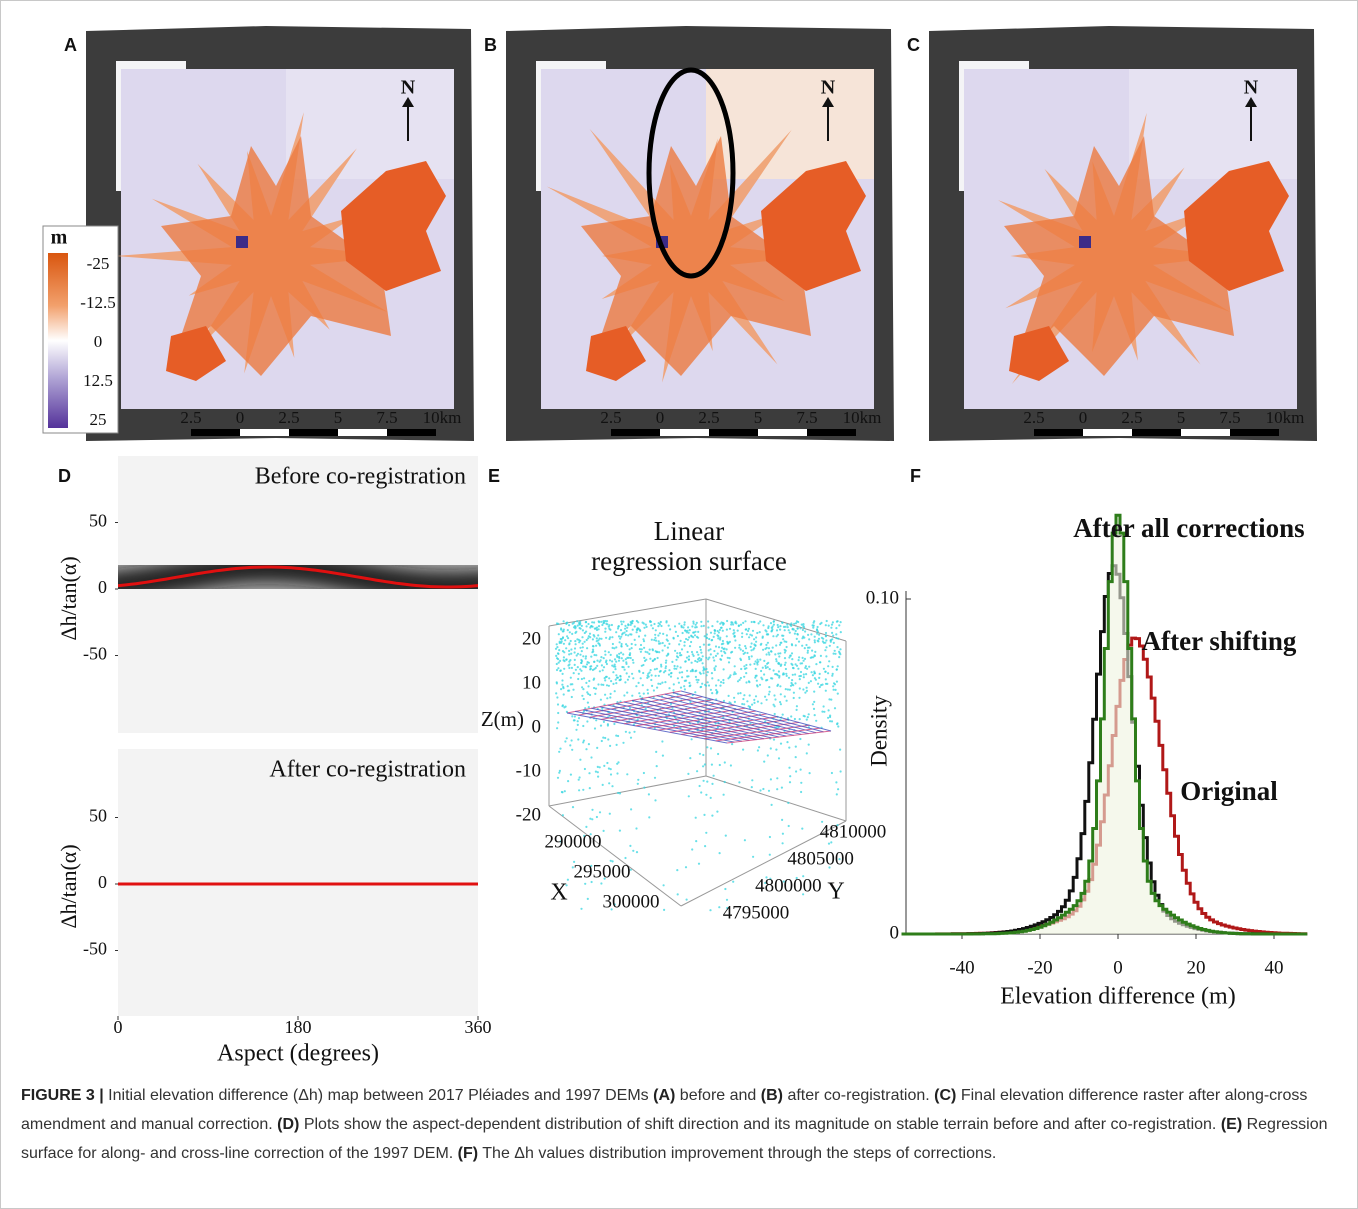 This screenshot has width=1358, height=1209. What do you see at coordinates (95, 654) in the screenshot?
I see `y-tick-label: -50` at bounding box center [95, 654].